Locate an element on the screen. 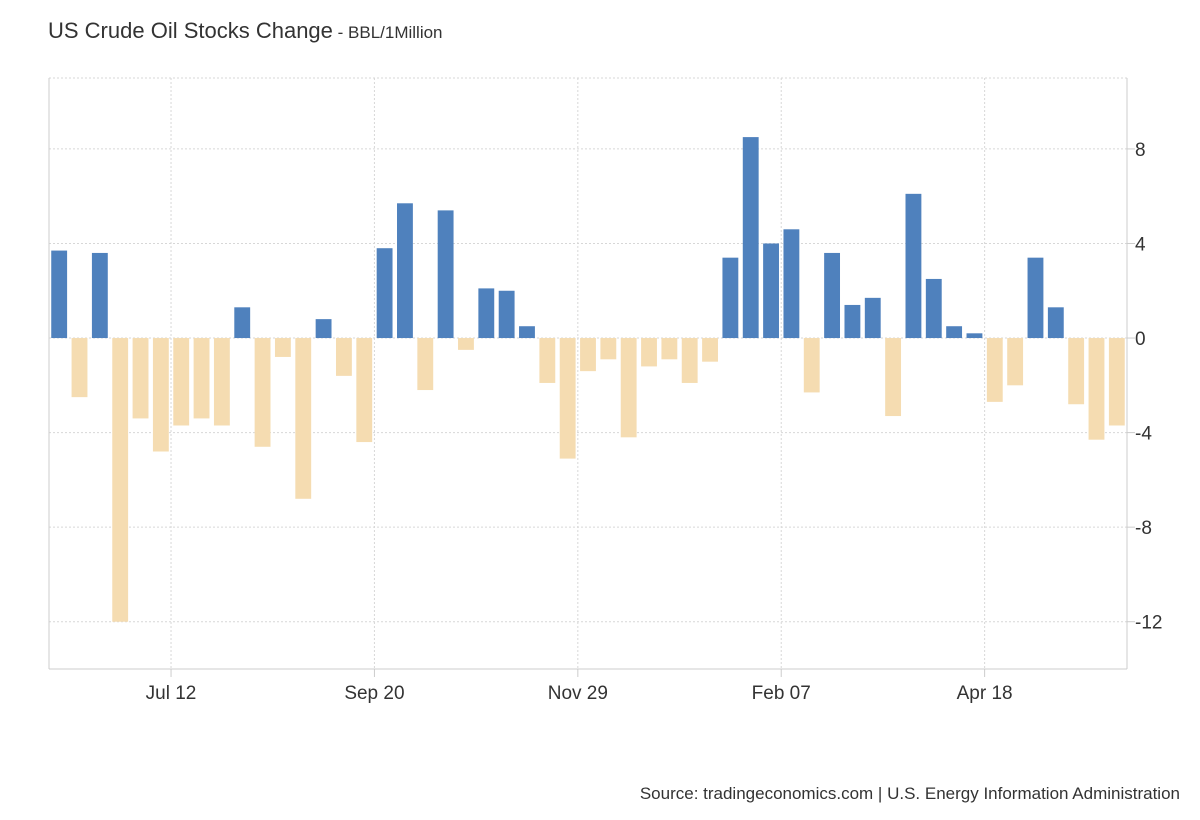  y-tick-label: 8 is located at coordinates (1140, 150).